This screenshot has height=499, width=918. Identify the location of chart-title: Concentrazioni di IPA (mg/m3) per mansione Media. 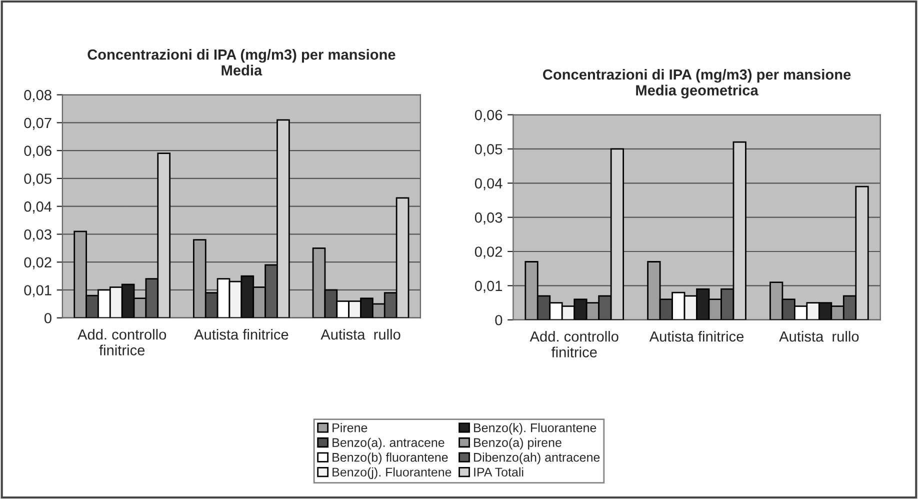
(242, 62).